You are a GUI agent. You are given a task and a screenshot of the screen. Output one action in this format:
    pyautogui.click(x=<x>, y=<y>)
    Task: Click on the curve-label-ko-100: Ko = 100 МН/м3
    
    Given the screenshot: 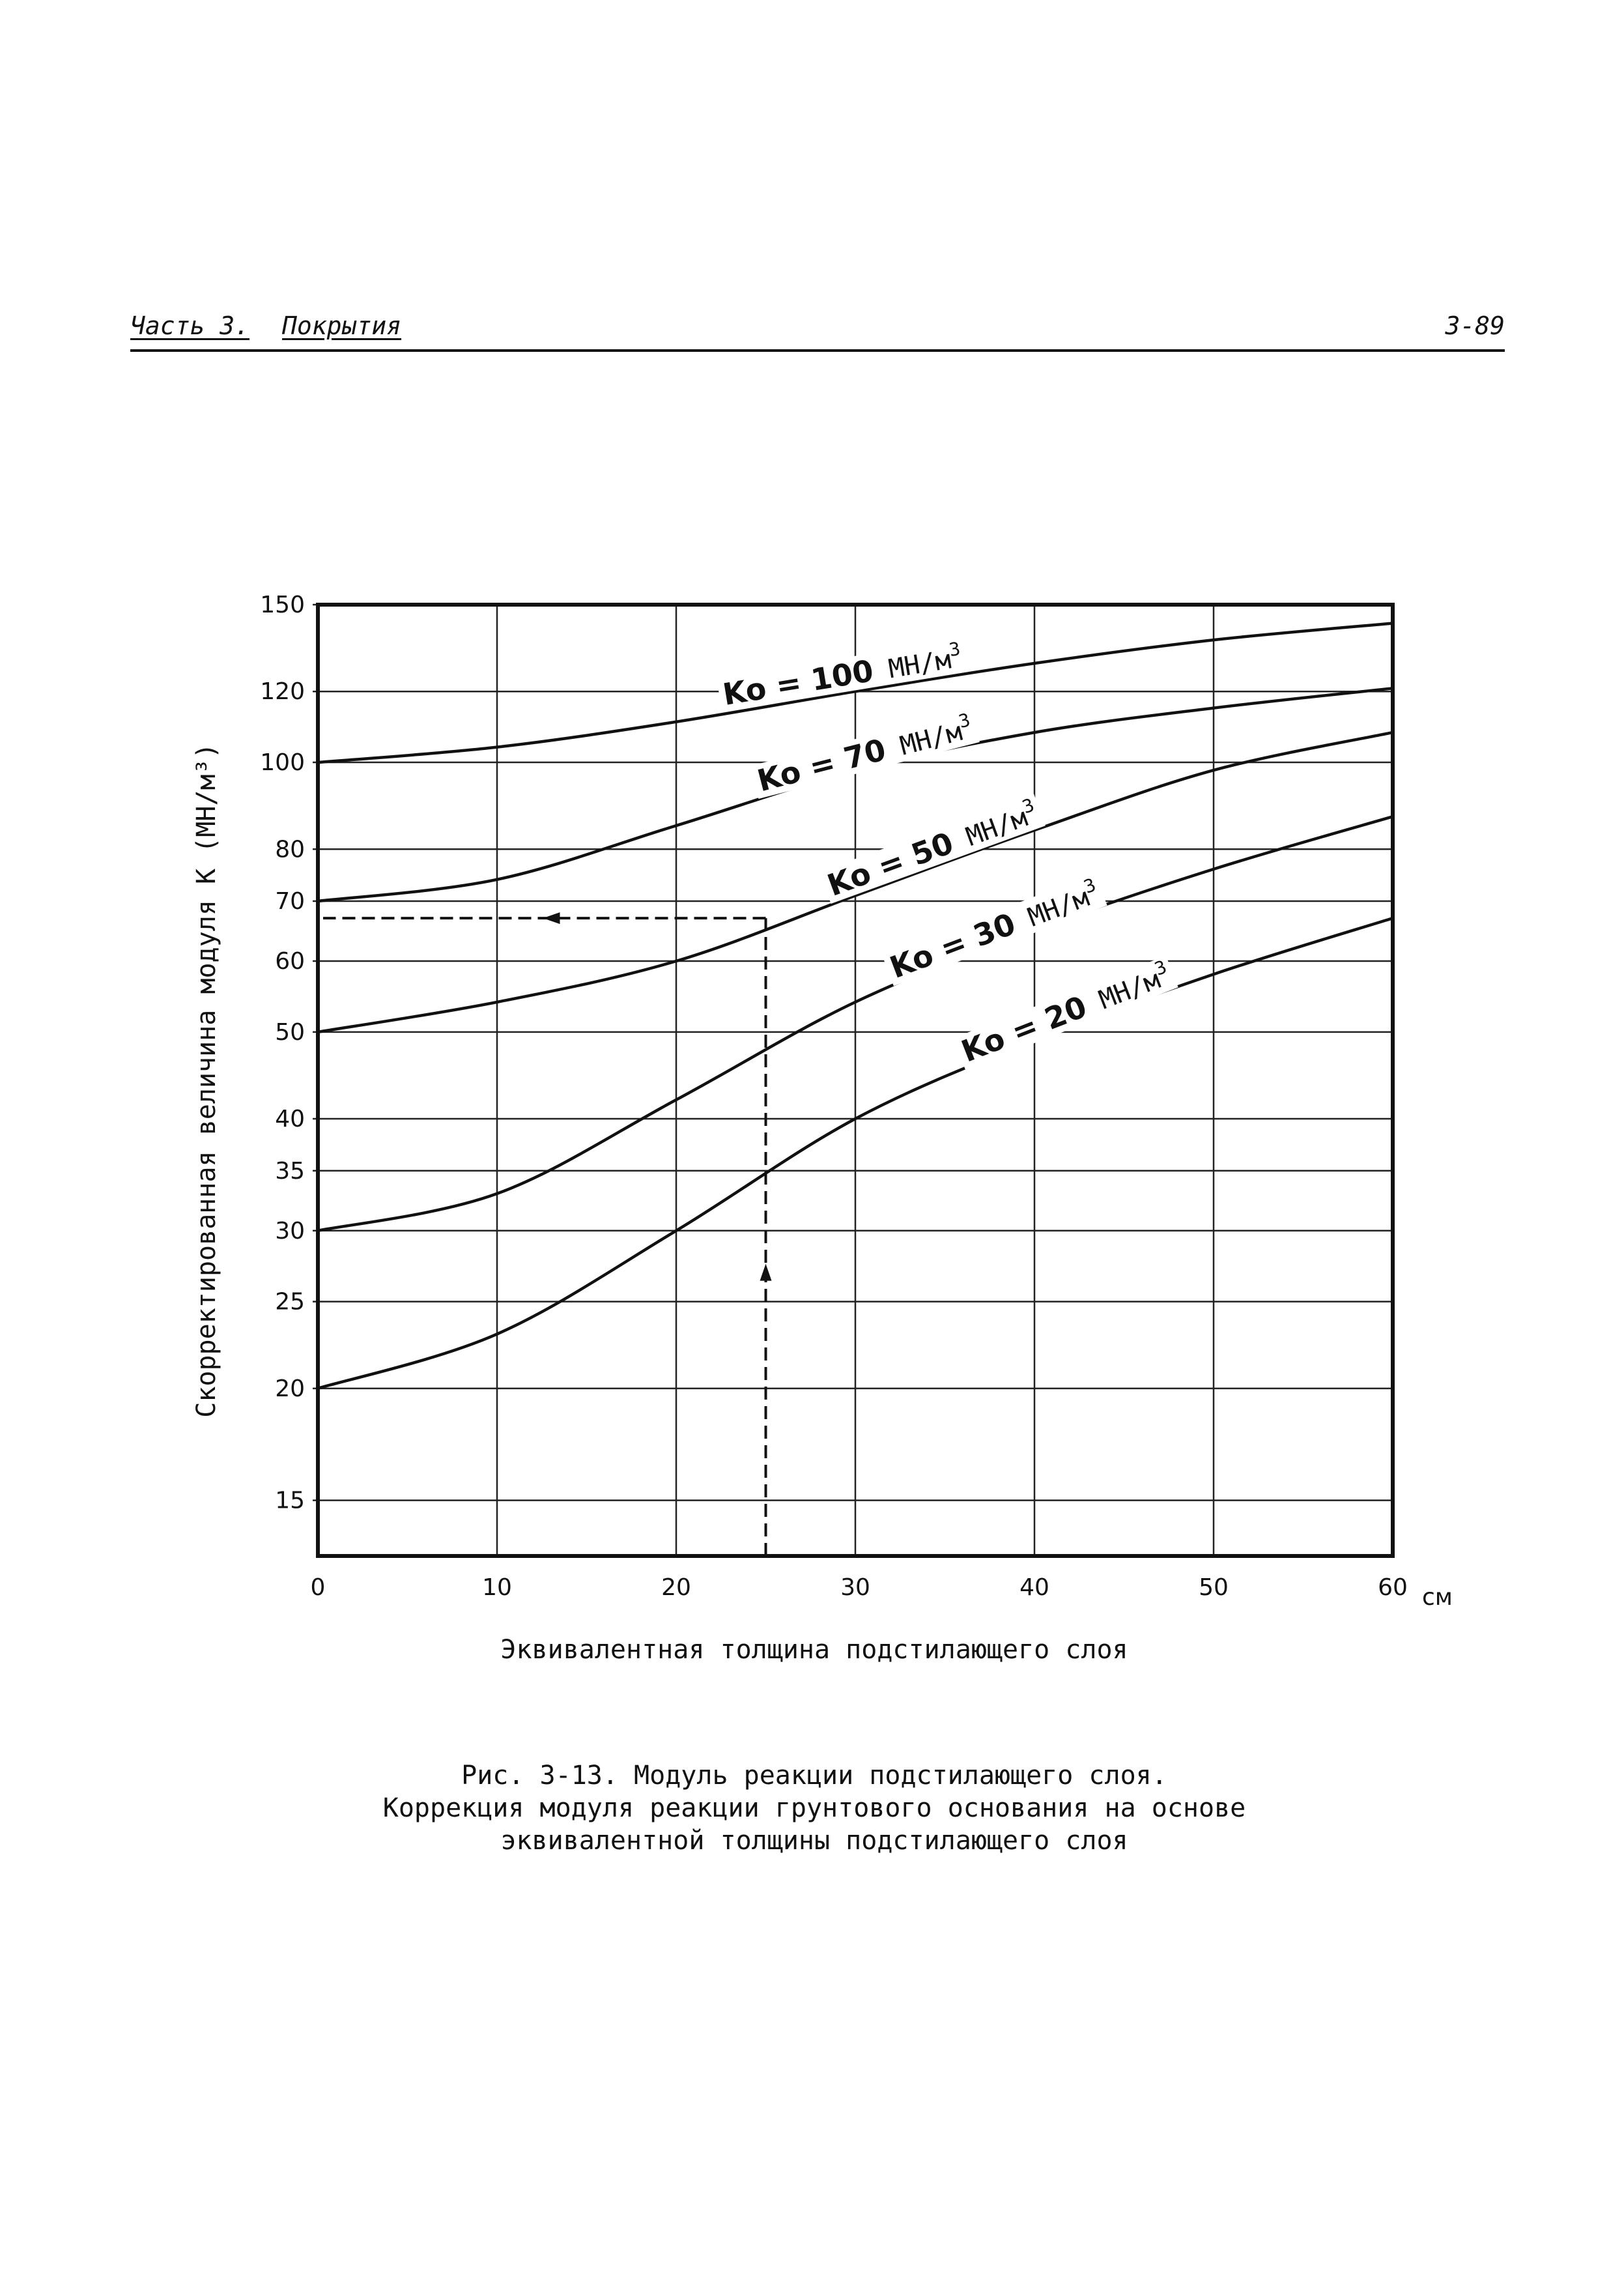 What is the action you would take?
    pyautogui.click(x=842, y=675)
    